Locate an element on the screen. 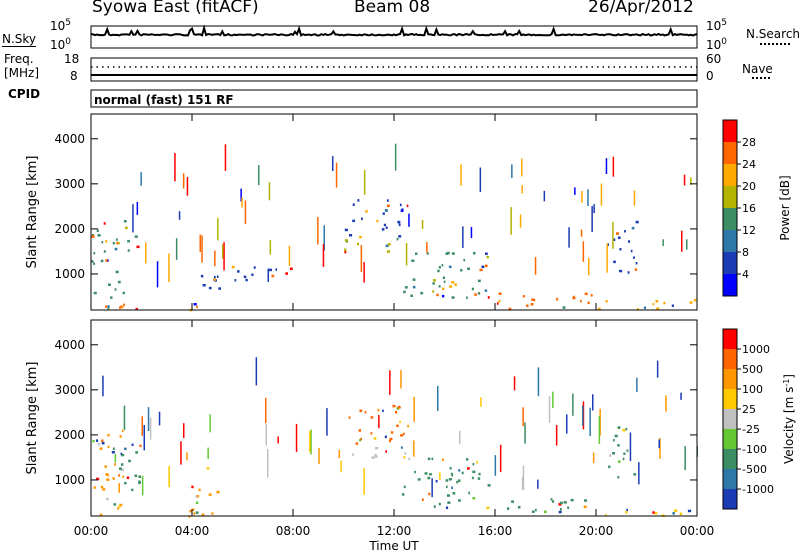 The width and height of the screenshot is (800, 554). velocity-colorbar-label: Velocity [m s-1] is located at coordinates (789, 419).